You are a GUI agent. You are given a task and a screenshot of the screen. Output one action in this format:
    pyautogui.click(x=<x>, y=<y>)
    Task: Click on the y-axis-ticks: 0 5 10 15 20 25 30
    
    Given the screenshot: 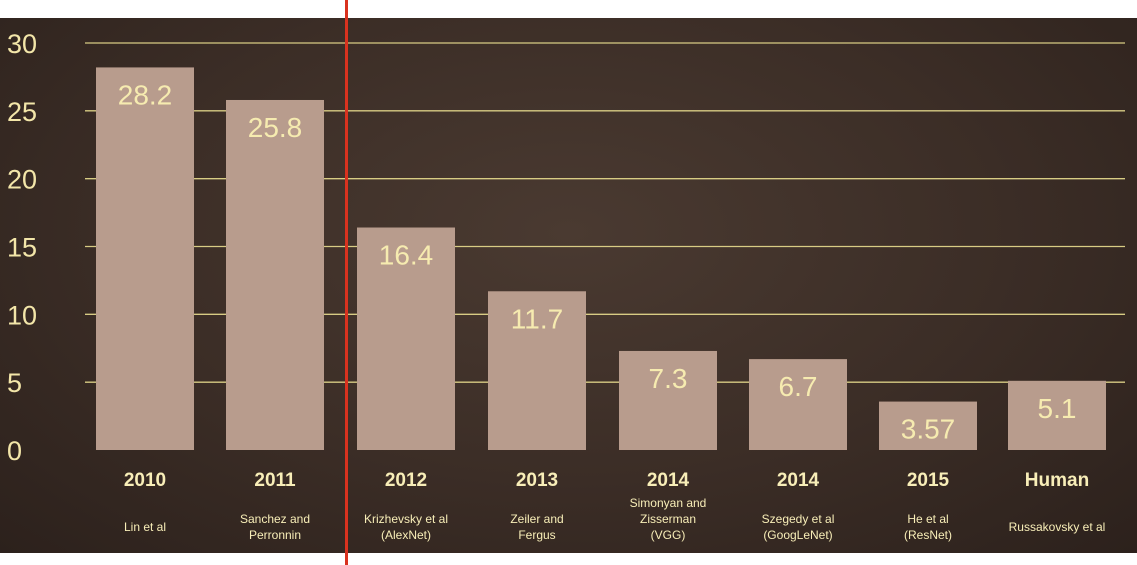 What is the action you would take?
    pyautogui.click(x=22, y=247)
    